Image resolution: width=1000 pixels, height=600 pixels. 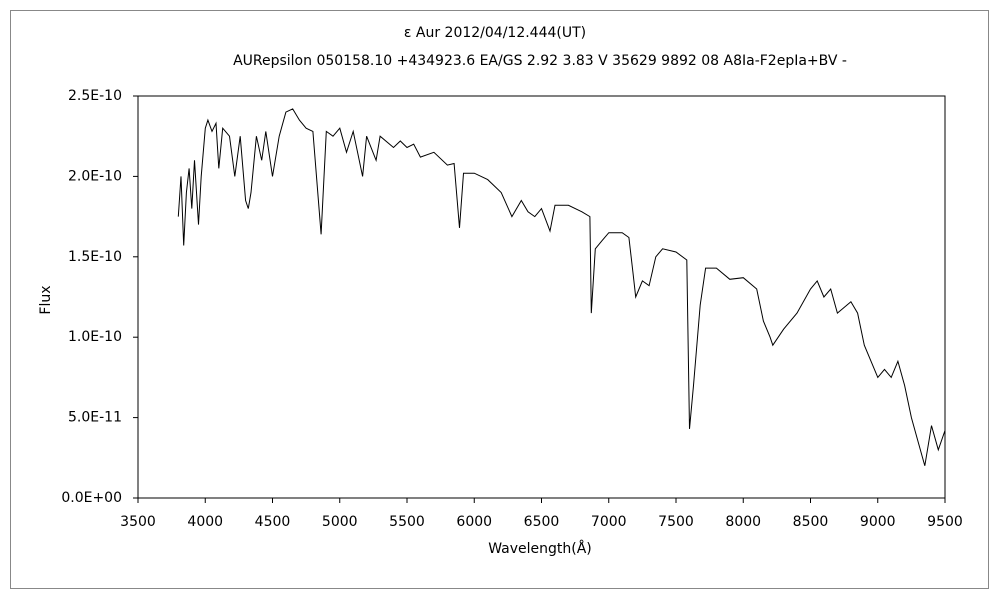 I want to click on y-tick-label: 1.5E-10, so click(x=95, y=257).